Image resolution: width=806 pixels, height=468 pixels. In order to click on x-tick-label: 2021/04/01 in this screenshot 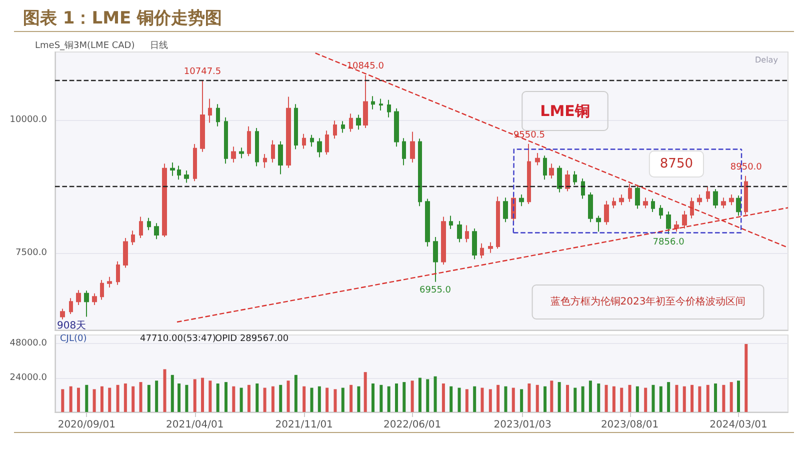, I will do `click(195, 425)`.